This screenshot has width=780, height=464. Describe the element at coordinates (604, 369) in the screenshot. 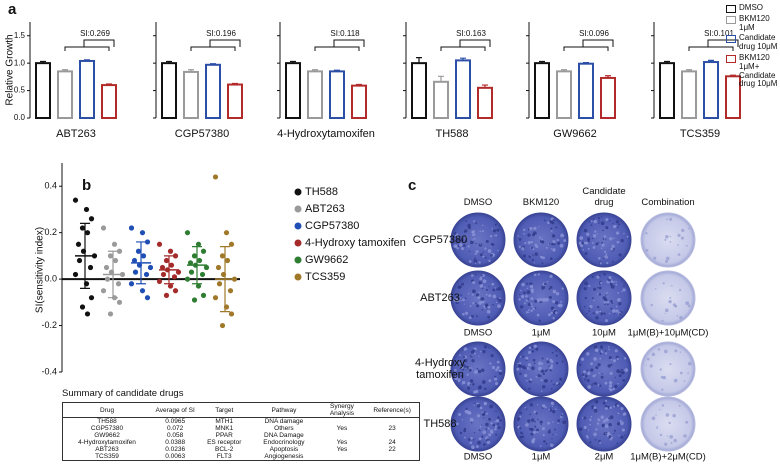

I see `culture-dish` at that location.